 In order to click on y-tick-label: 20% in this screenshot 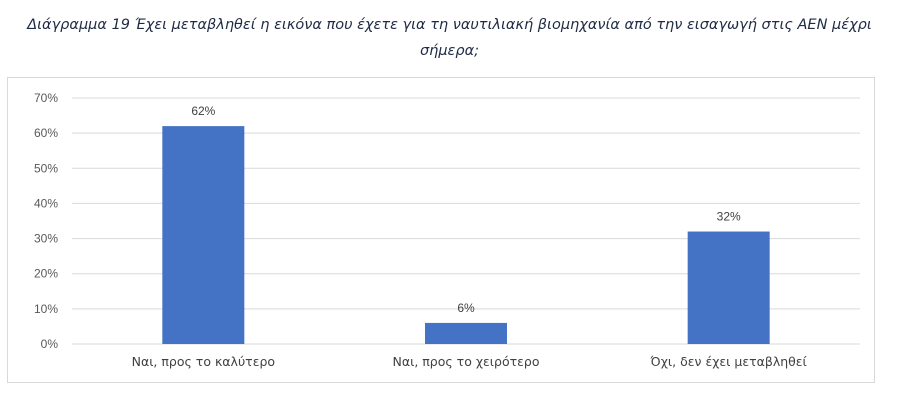, I will do `click(46, 274)`.